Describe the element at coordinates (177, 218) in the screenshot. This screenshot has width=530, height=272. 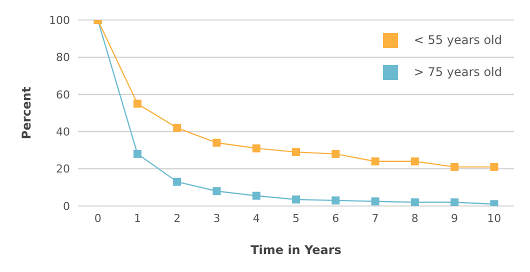
I see `x-tick-label: 2` at that location.